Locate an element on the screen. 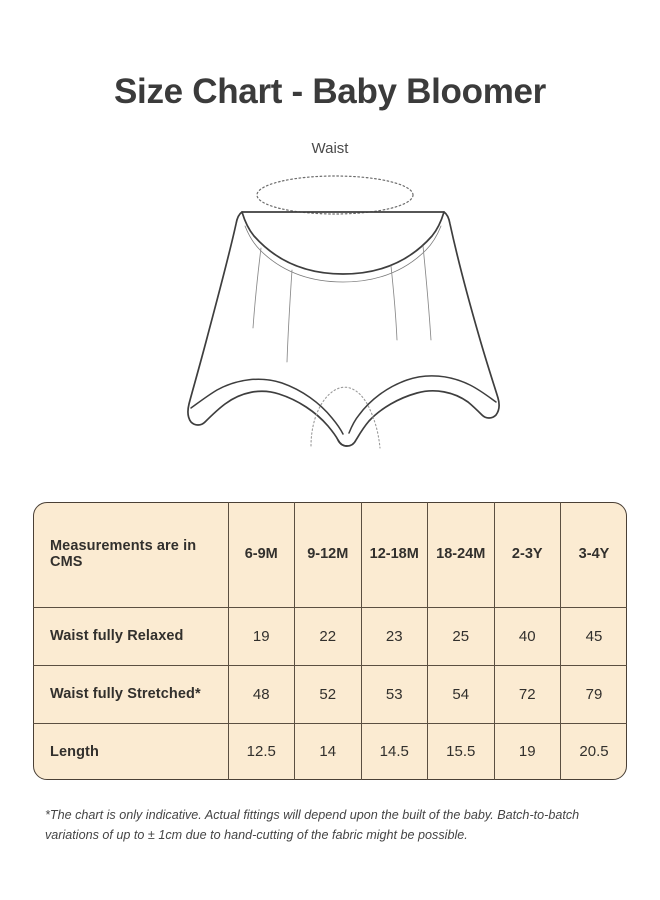  cell-r1-c1: 52 is located at coordinates (328, 694).